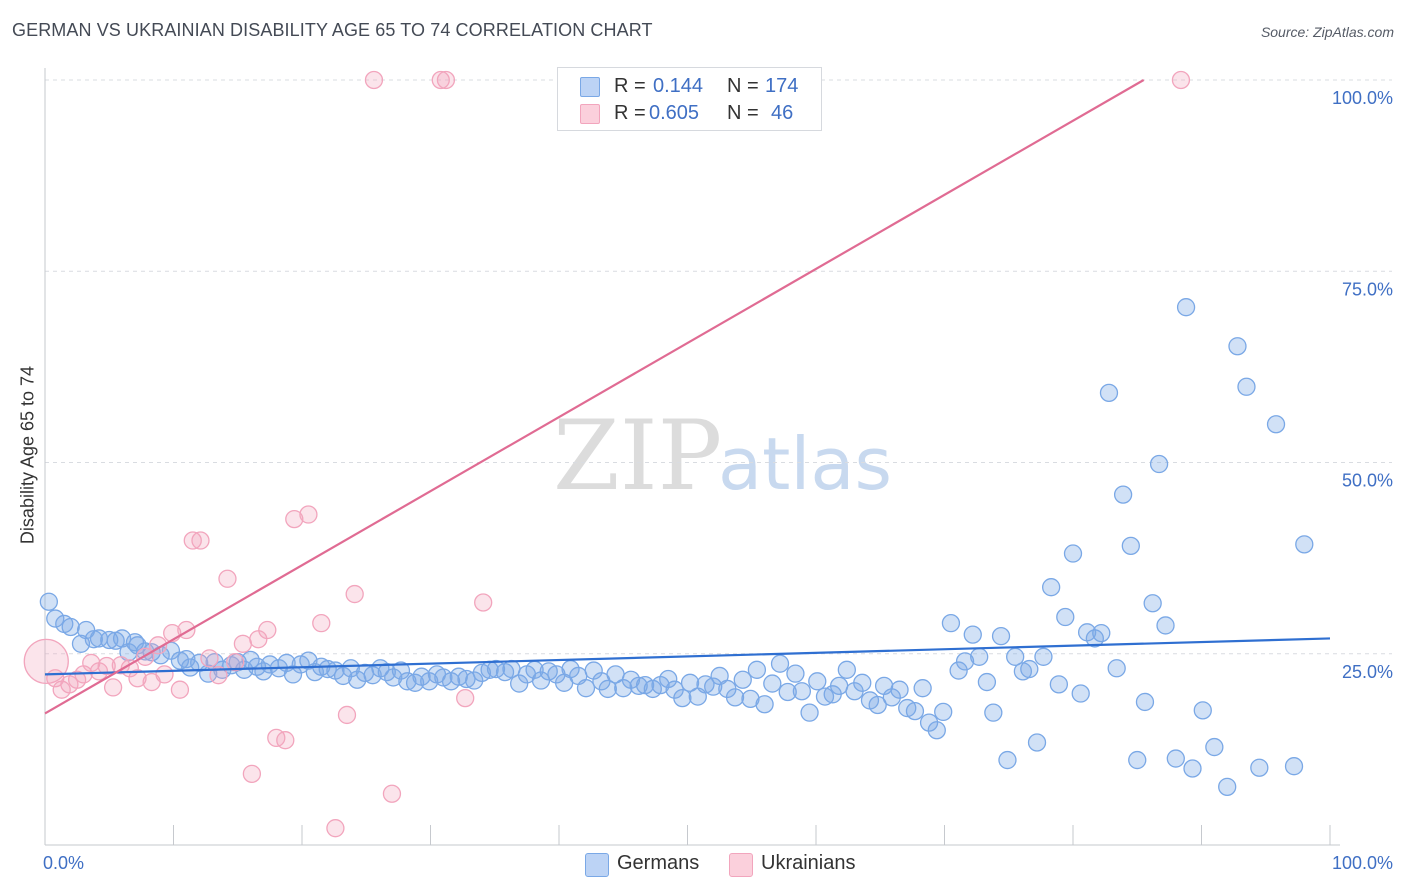 The height and width of the screenshot is (892, 1406). Describe the element at coordinates (718, 863) in the screenshot. I see `x-tick-labels: 0.0% 100.0%` at that location.